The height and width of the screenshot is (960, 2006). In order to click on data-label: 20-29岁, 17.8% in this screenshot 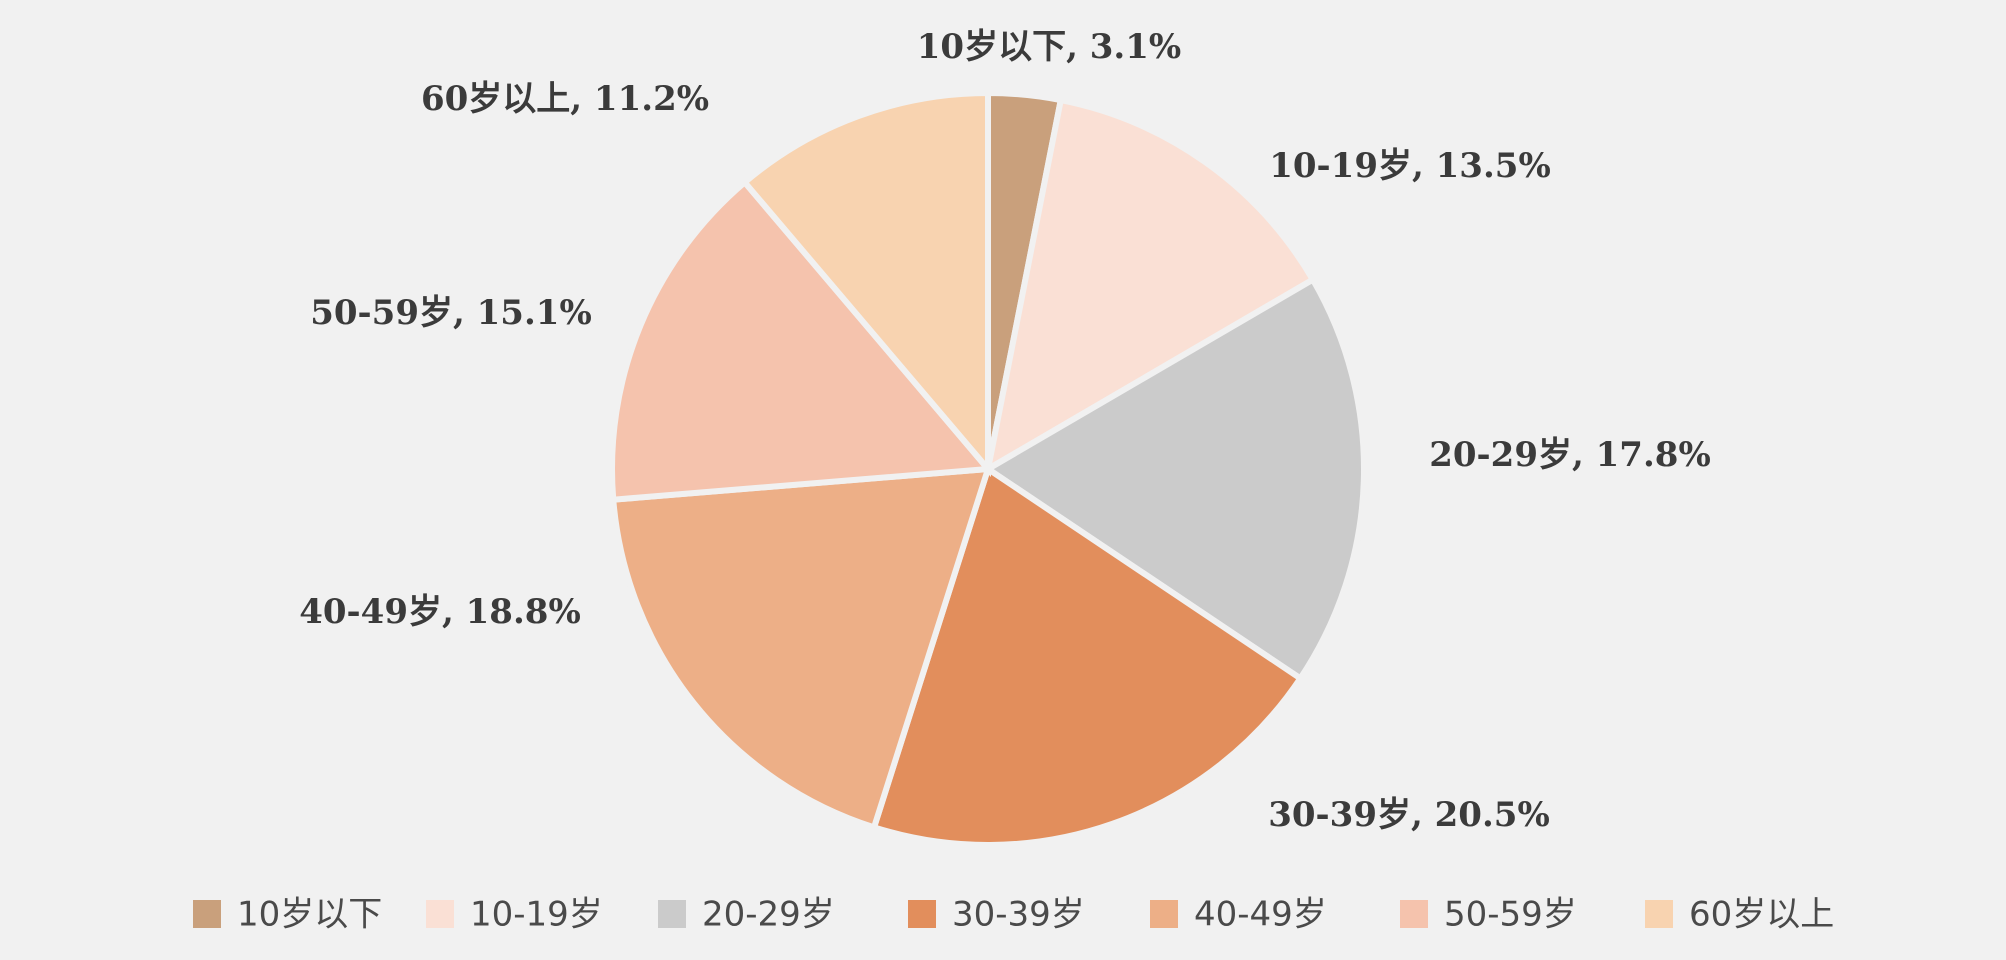, I will do `click(1570, 455)`.